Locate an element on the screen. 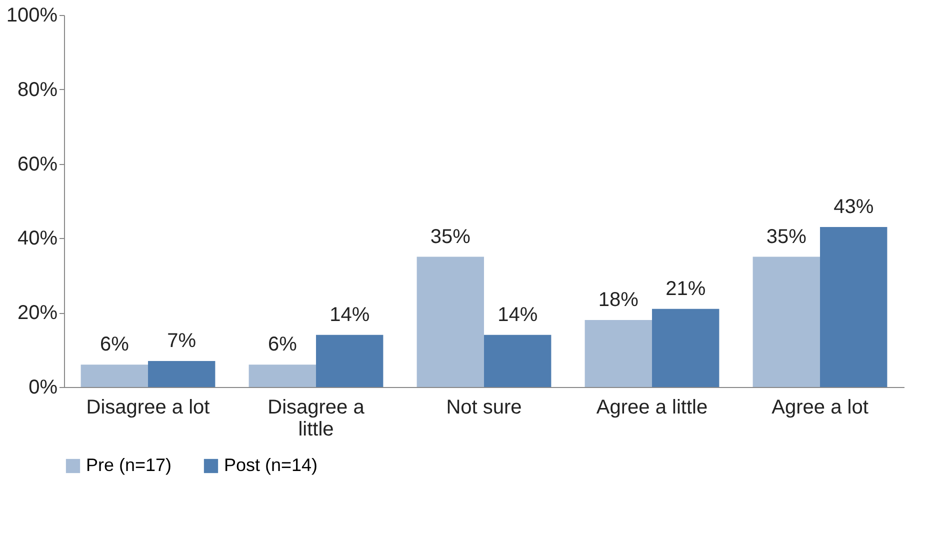 Image resolution: width=950 pixels, height=548 pixels. y-tick-label: 100% is located at coordinates (32, 15).